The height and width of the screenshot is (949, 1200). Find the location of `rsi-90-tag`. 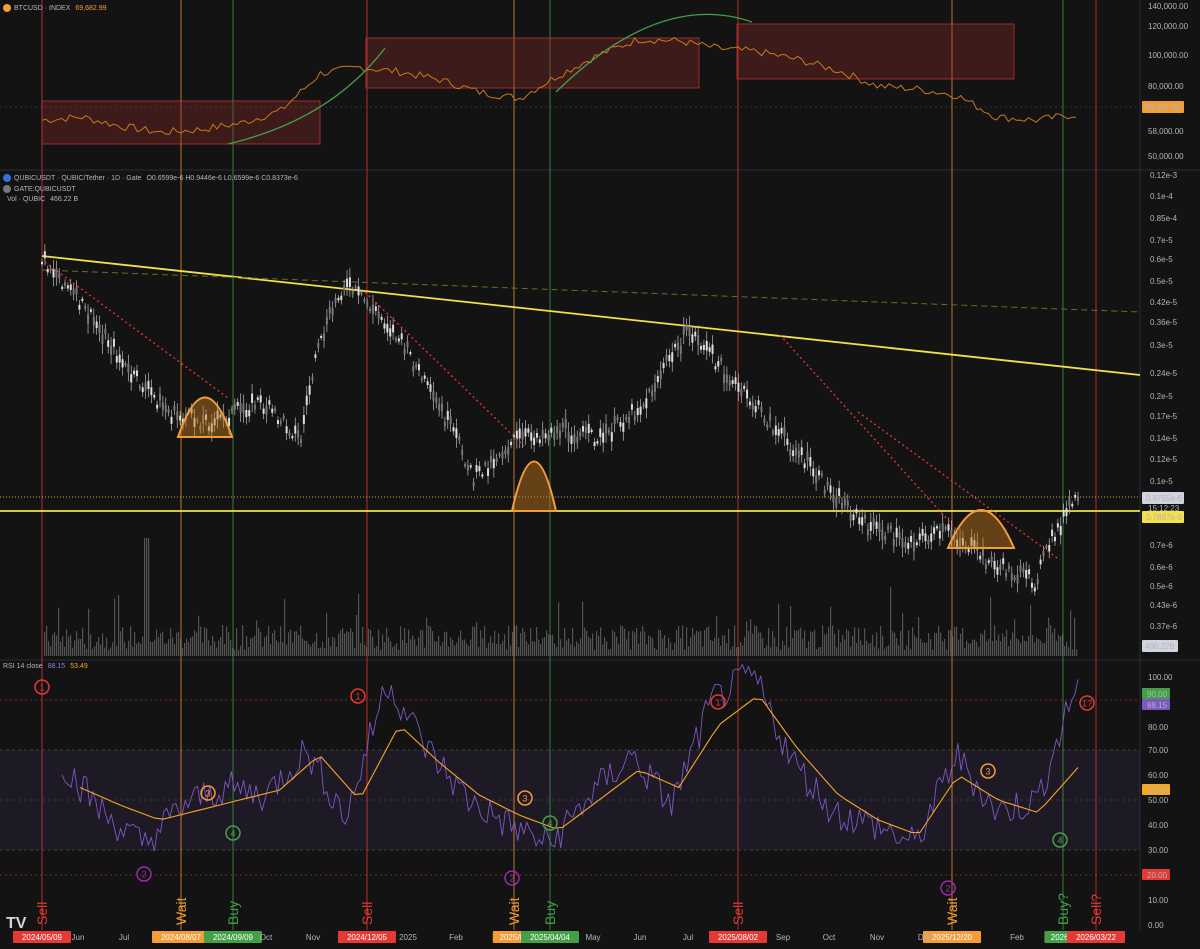

rsi-90-tag is located at coordinates (1156, 693).